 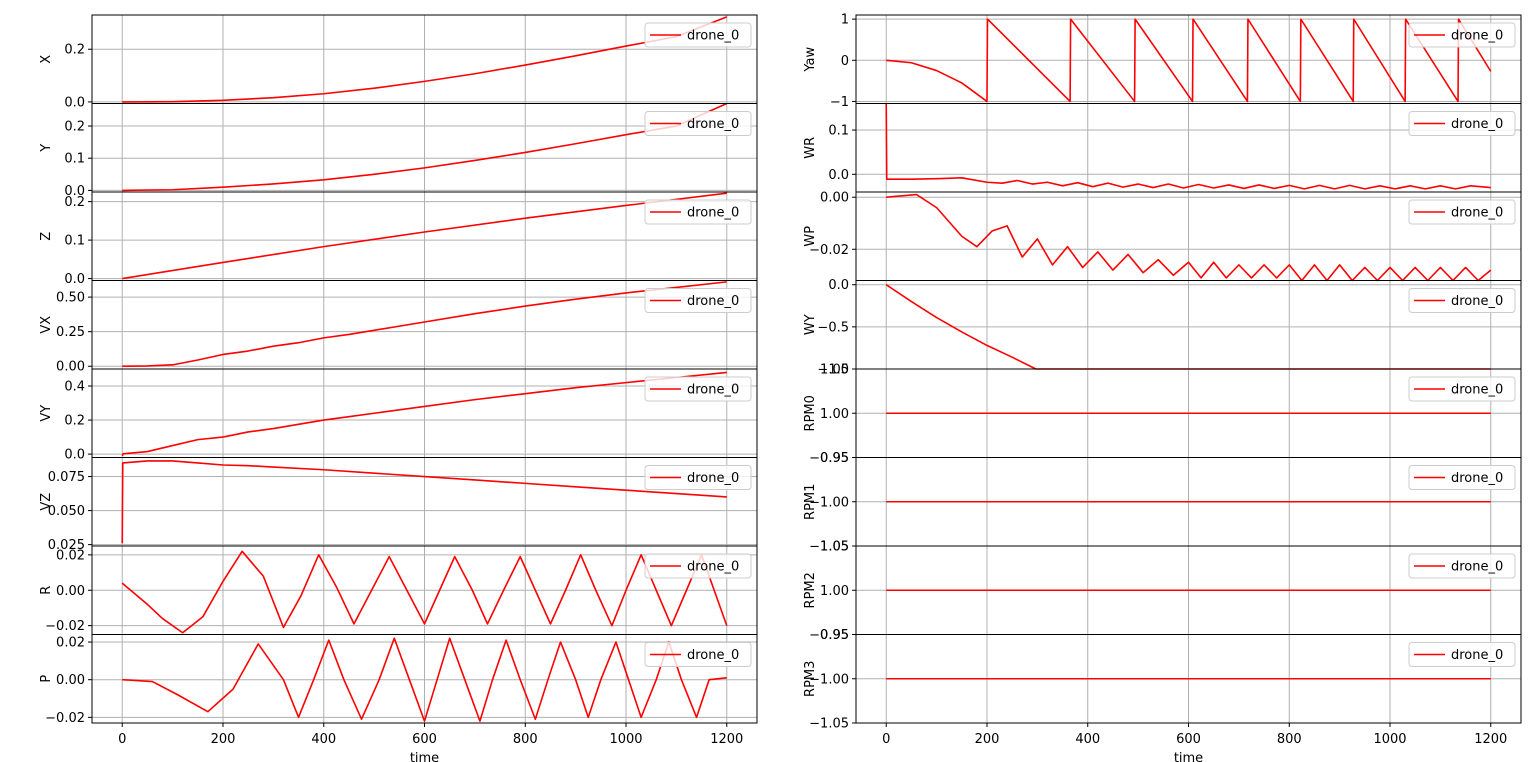 What do you see at coordinates (66, 477) in the screenshot?
I see `y-tick-label: 0.075` at bounding box center [66, 477].